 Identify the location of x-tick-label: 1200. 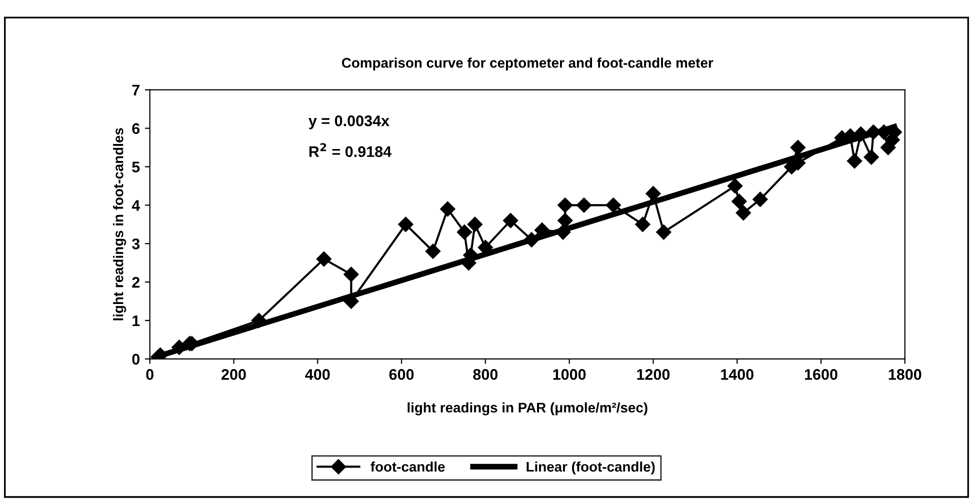
(653, 374).